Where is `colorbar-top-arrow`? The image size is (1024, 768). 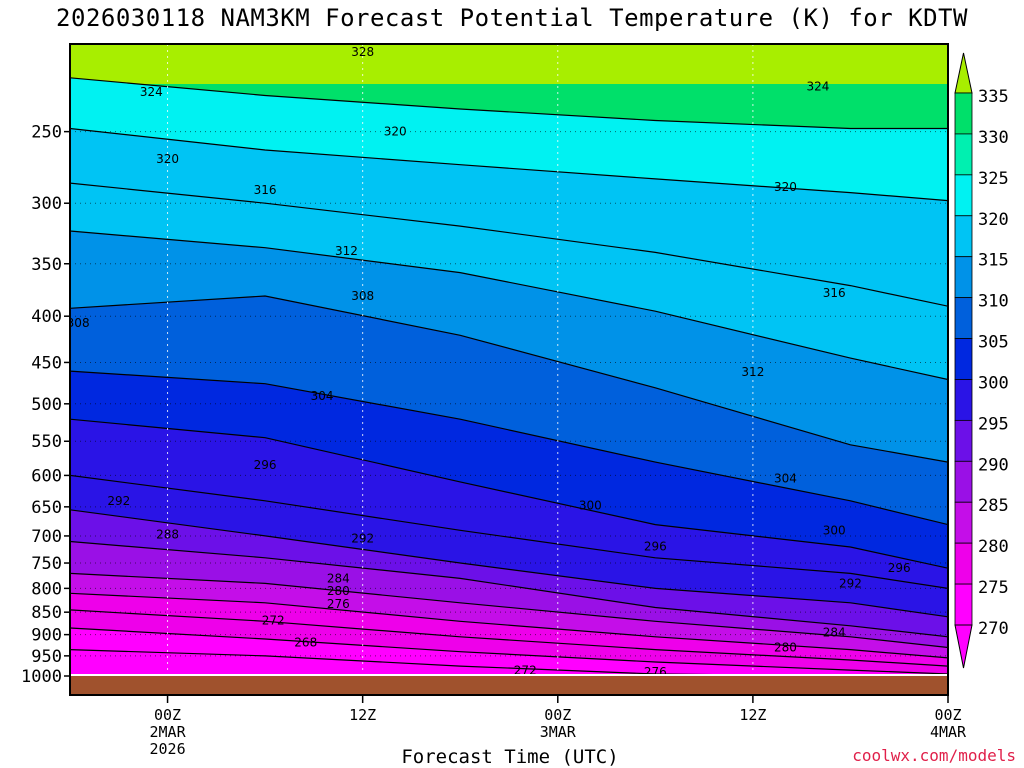 colorbar-top-arrow is located at coordinates (963, 73).